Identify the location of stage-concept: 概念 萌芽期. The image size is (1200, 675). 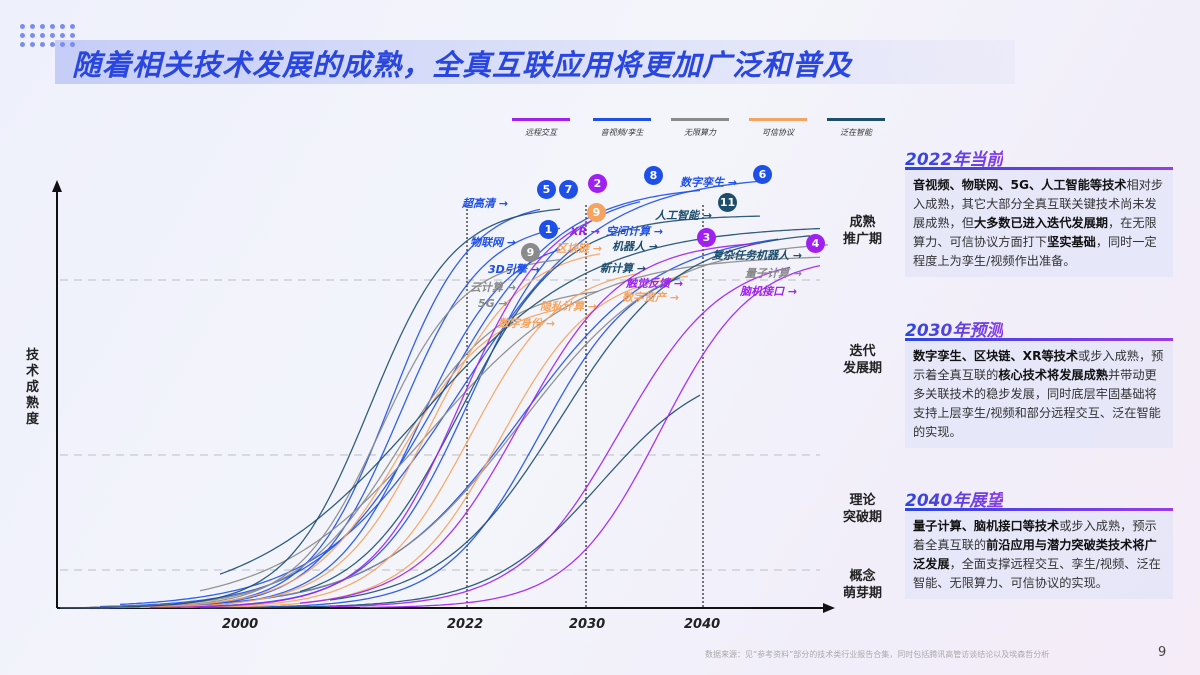
(862, 585).